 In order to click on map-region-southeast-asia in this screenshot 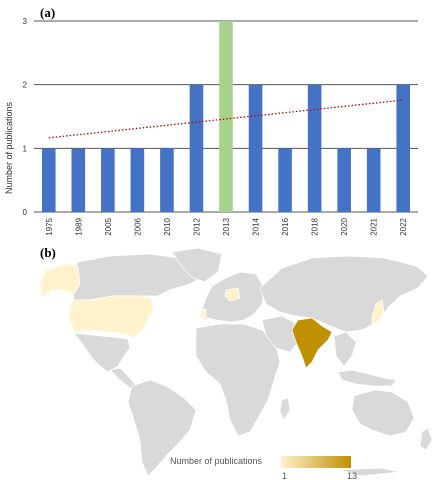, I will do `click(345, 349)`.